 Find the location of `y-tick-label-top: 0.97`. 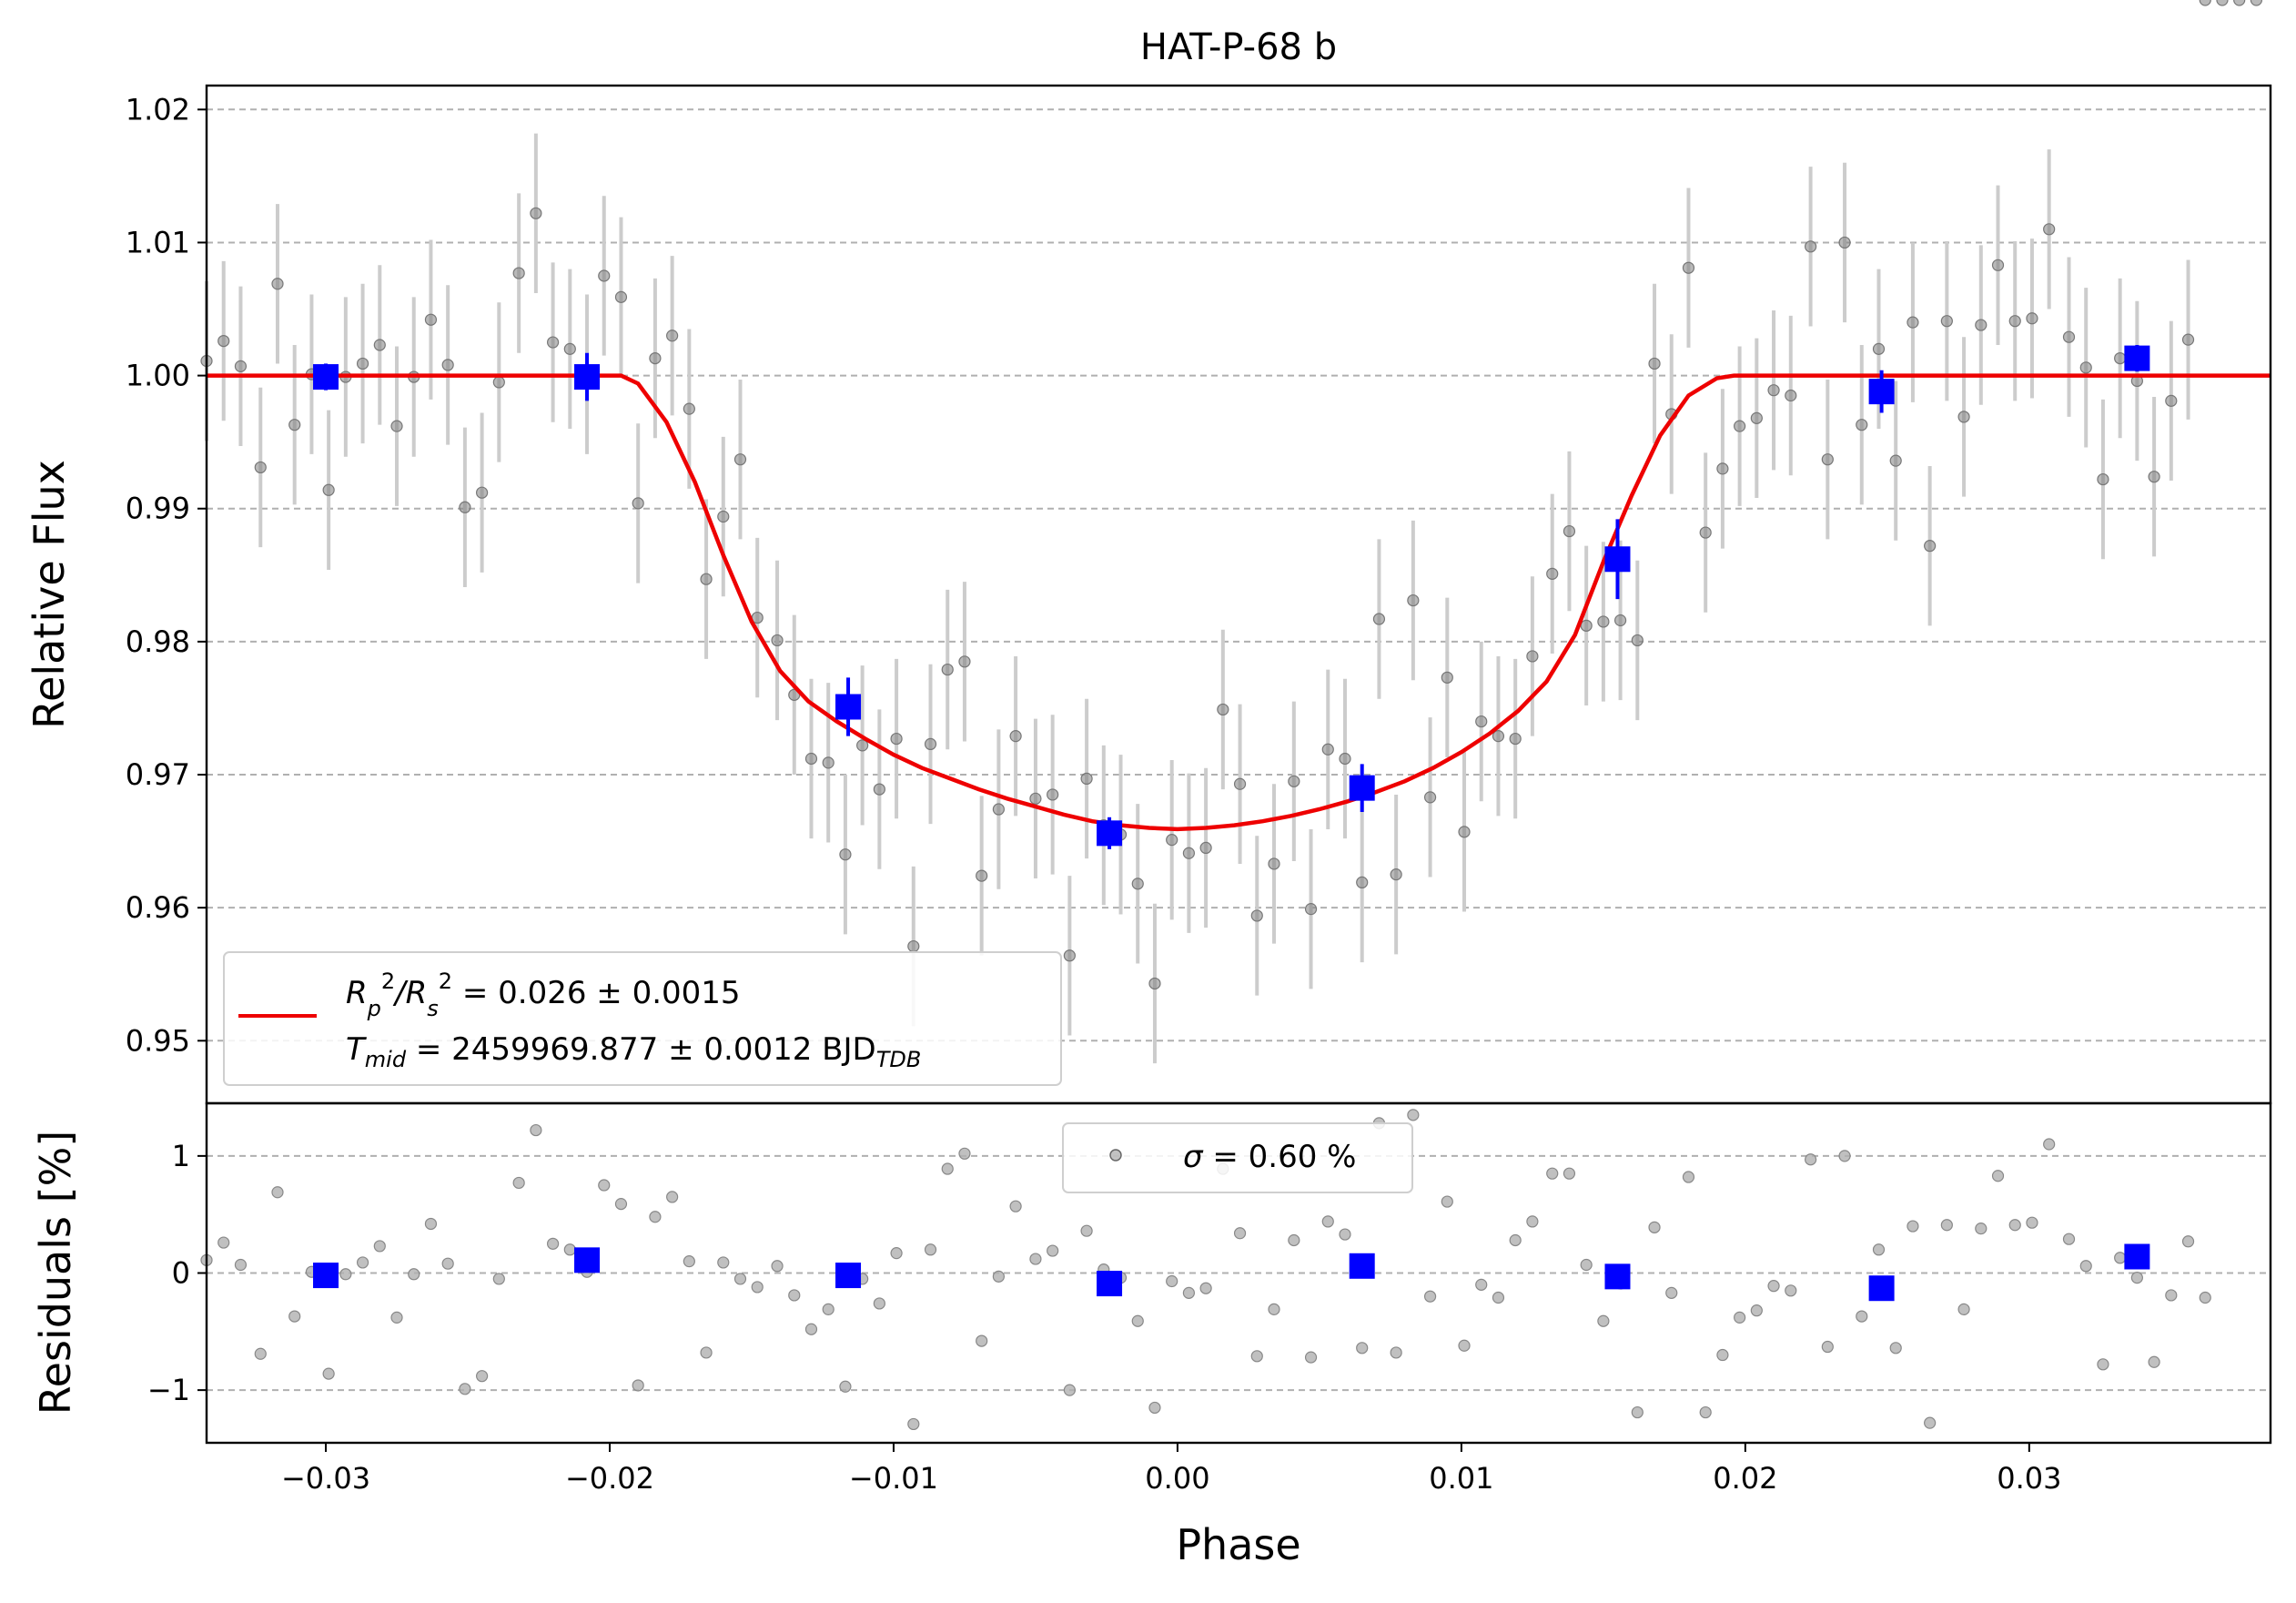

y-tick-label-top: 0.97 is located at coordinates (158, 774).